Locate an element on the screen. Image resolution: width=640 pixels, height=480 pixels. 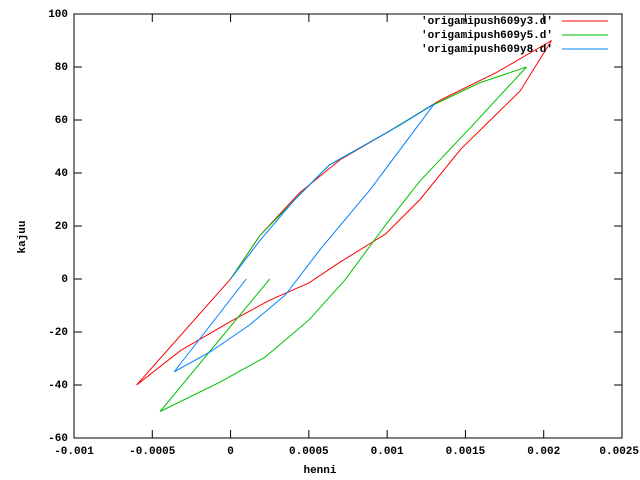
x-tick-label: 0.0005 is located at coordinates (309, 452).